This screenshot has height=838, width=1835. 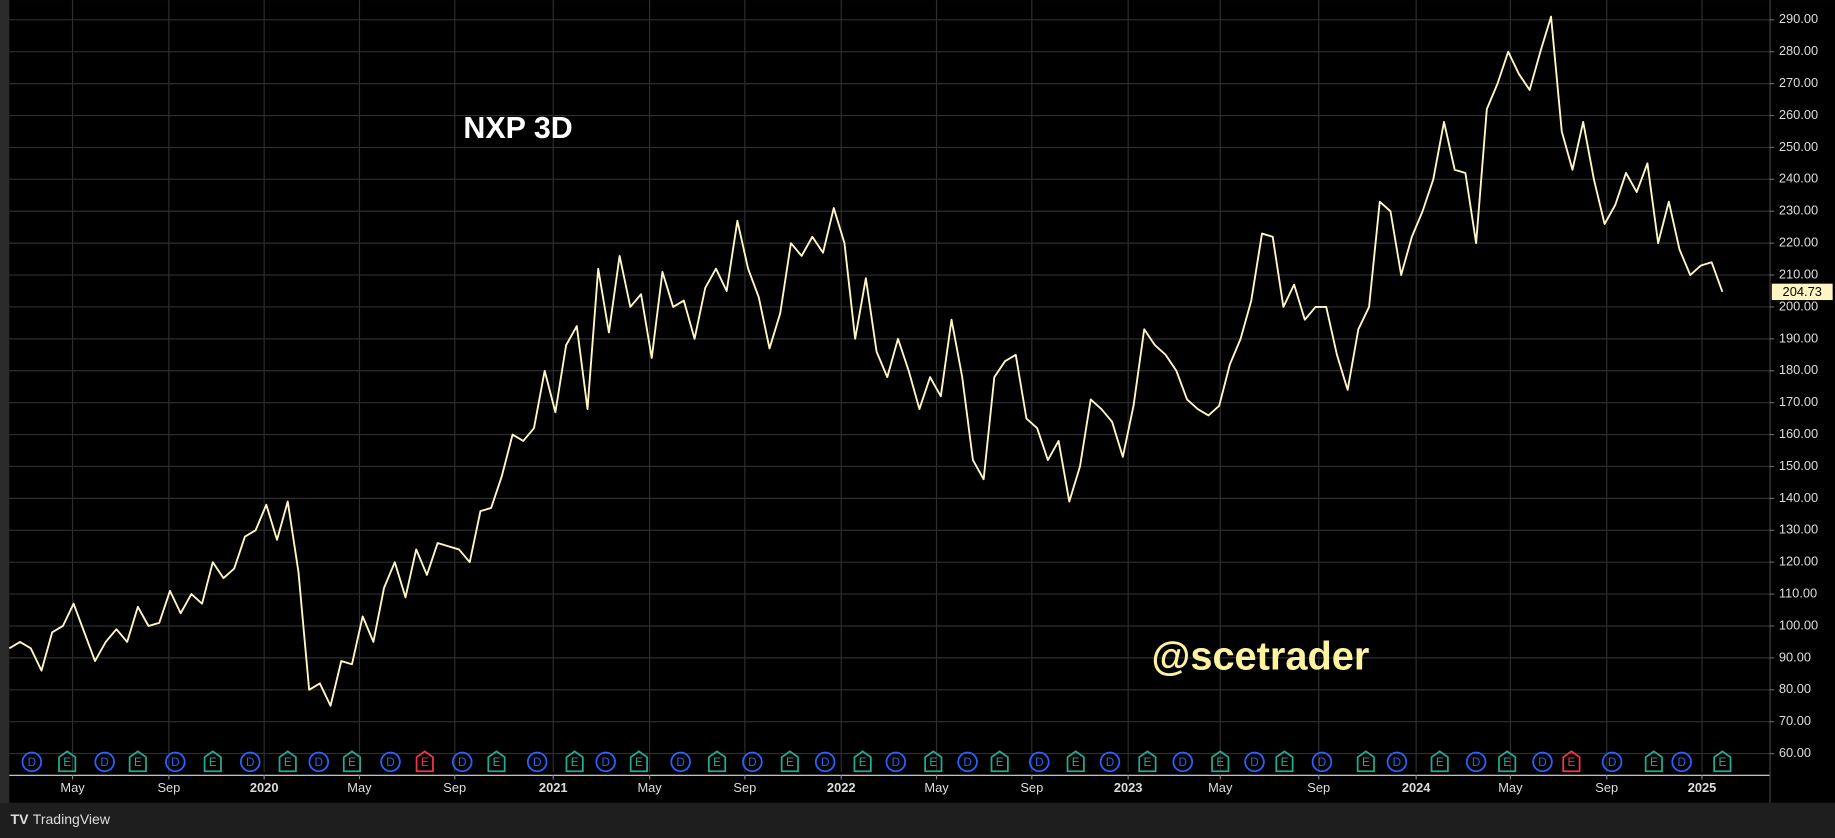 What do you see at coordinates (1795, 720) in the screenshot?
I see `y-tick-label: 70.00` at bounding box center [1795, 720].